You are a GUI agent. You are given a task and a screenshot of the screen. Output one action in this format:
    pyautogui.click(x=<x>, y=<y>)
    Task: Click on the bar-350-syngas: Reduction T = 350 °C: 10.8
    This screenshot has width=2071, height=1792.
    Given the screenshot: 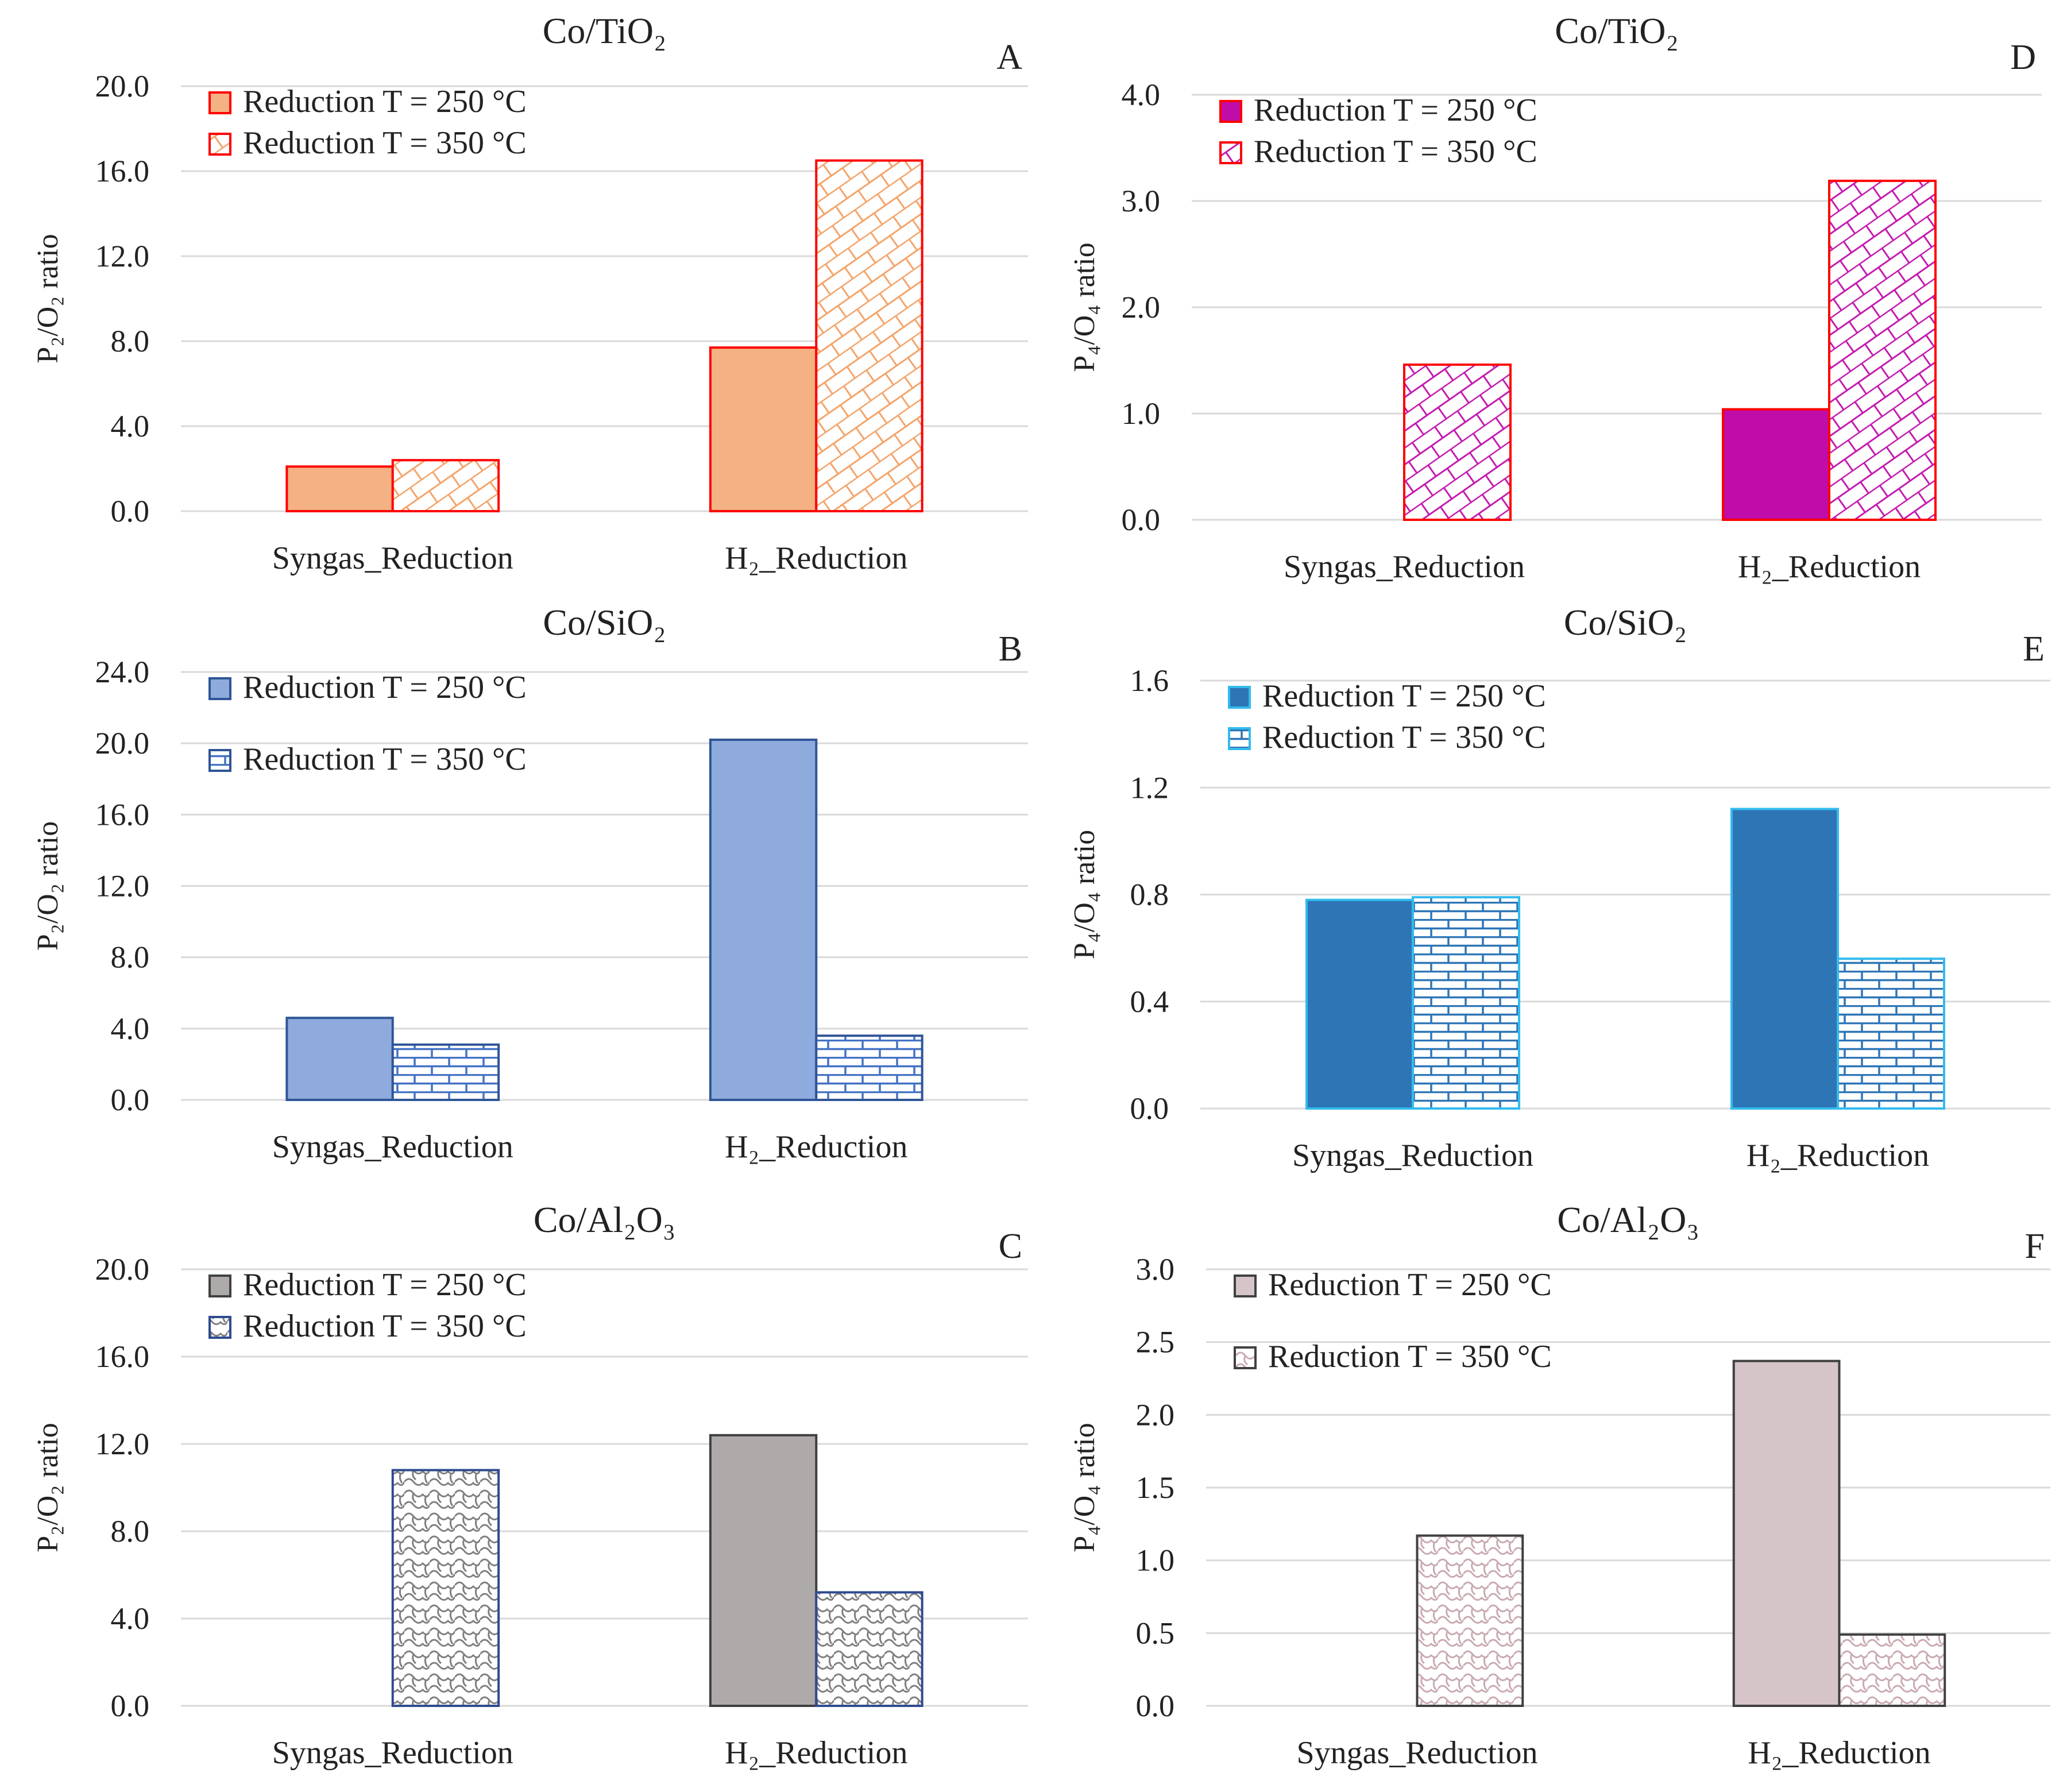 What is the action you would take?
    pyautogui.click(x=445, y=1588)
    